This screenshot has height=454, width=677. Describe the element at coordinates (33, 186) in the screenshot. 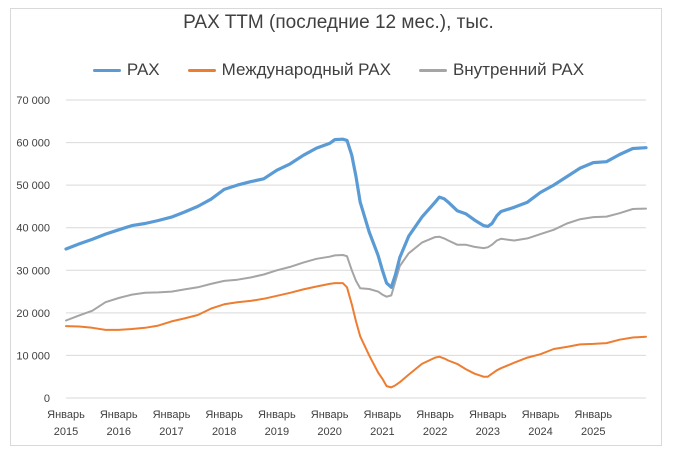

I see `y-tick-label: 50 000` at that location.